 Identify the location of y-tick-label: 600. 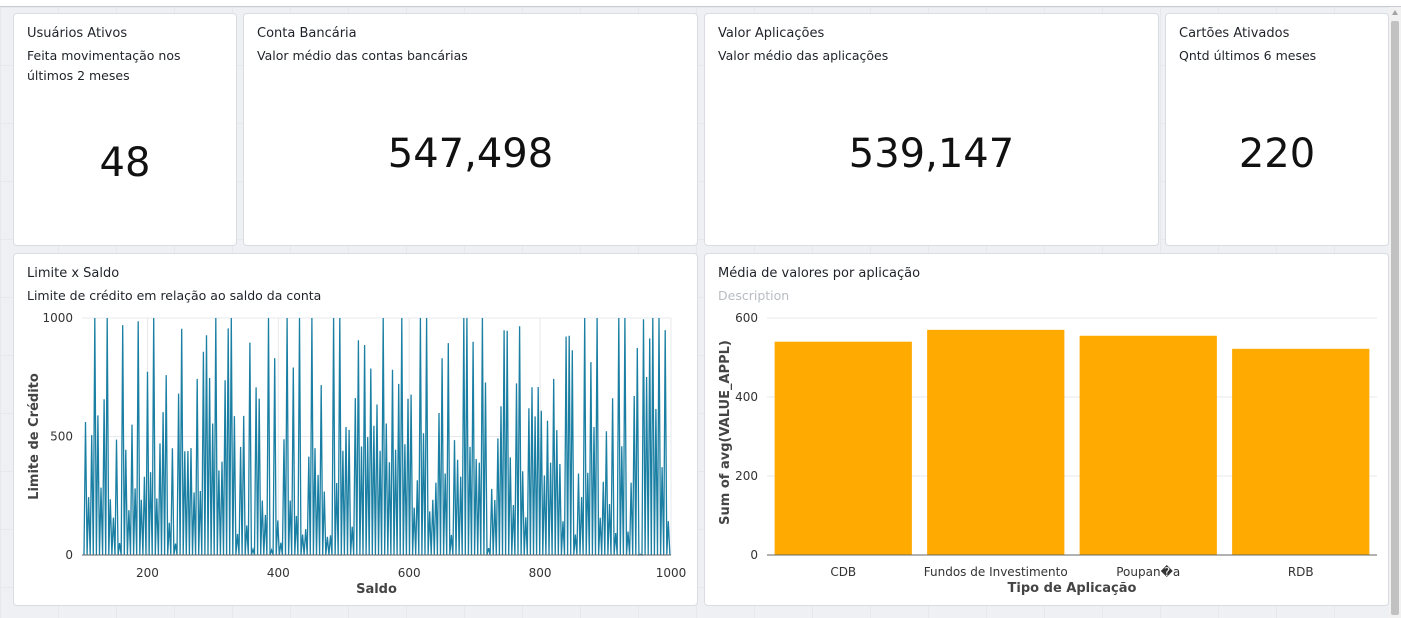
(746, 318).